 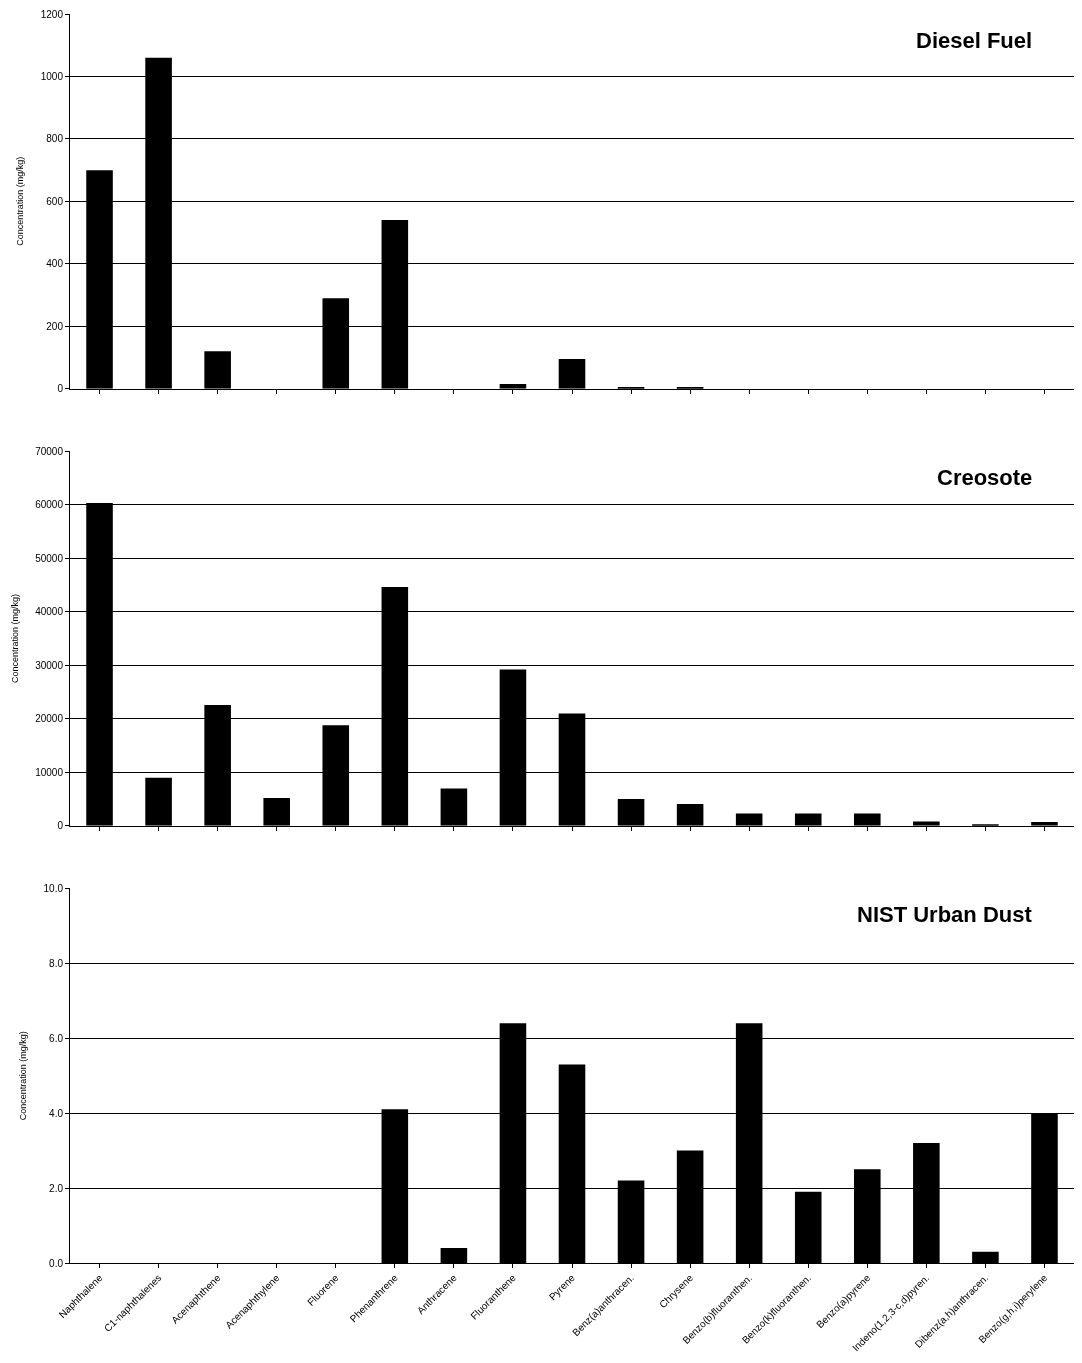 I want to click on y-tick-label: 200, so click(x=55, y=326).